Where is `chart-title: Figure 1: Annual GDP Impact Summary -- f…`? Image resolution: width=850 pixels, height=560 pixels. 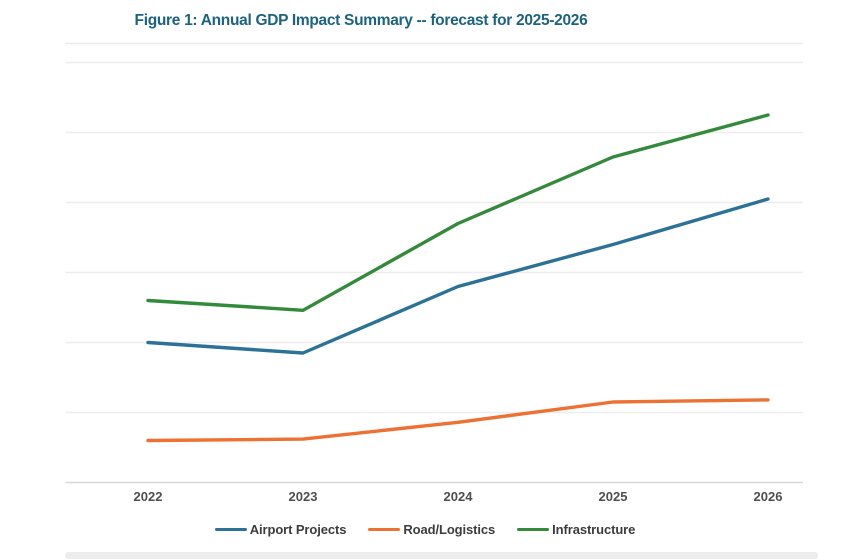 chart-title: Figure 1: Annual GDP Impact Summary -- f… is located at coordinates (361, 20).